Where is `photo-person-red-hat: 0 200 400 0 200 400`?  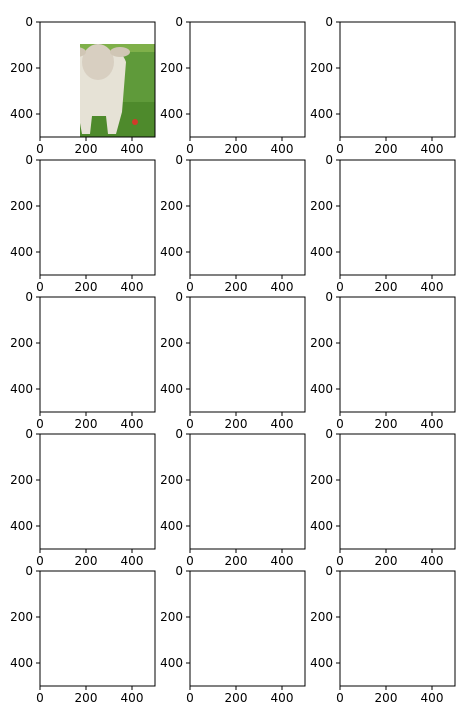 photo-person-red-hat: 0 200 400 0 200 400 is located at coordinates (83, 360).